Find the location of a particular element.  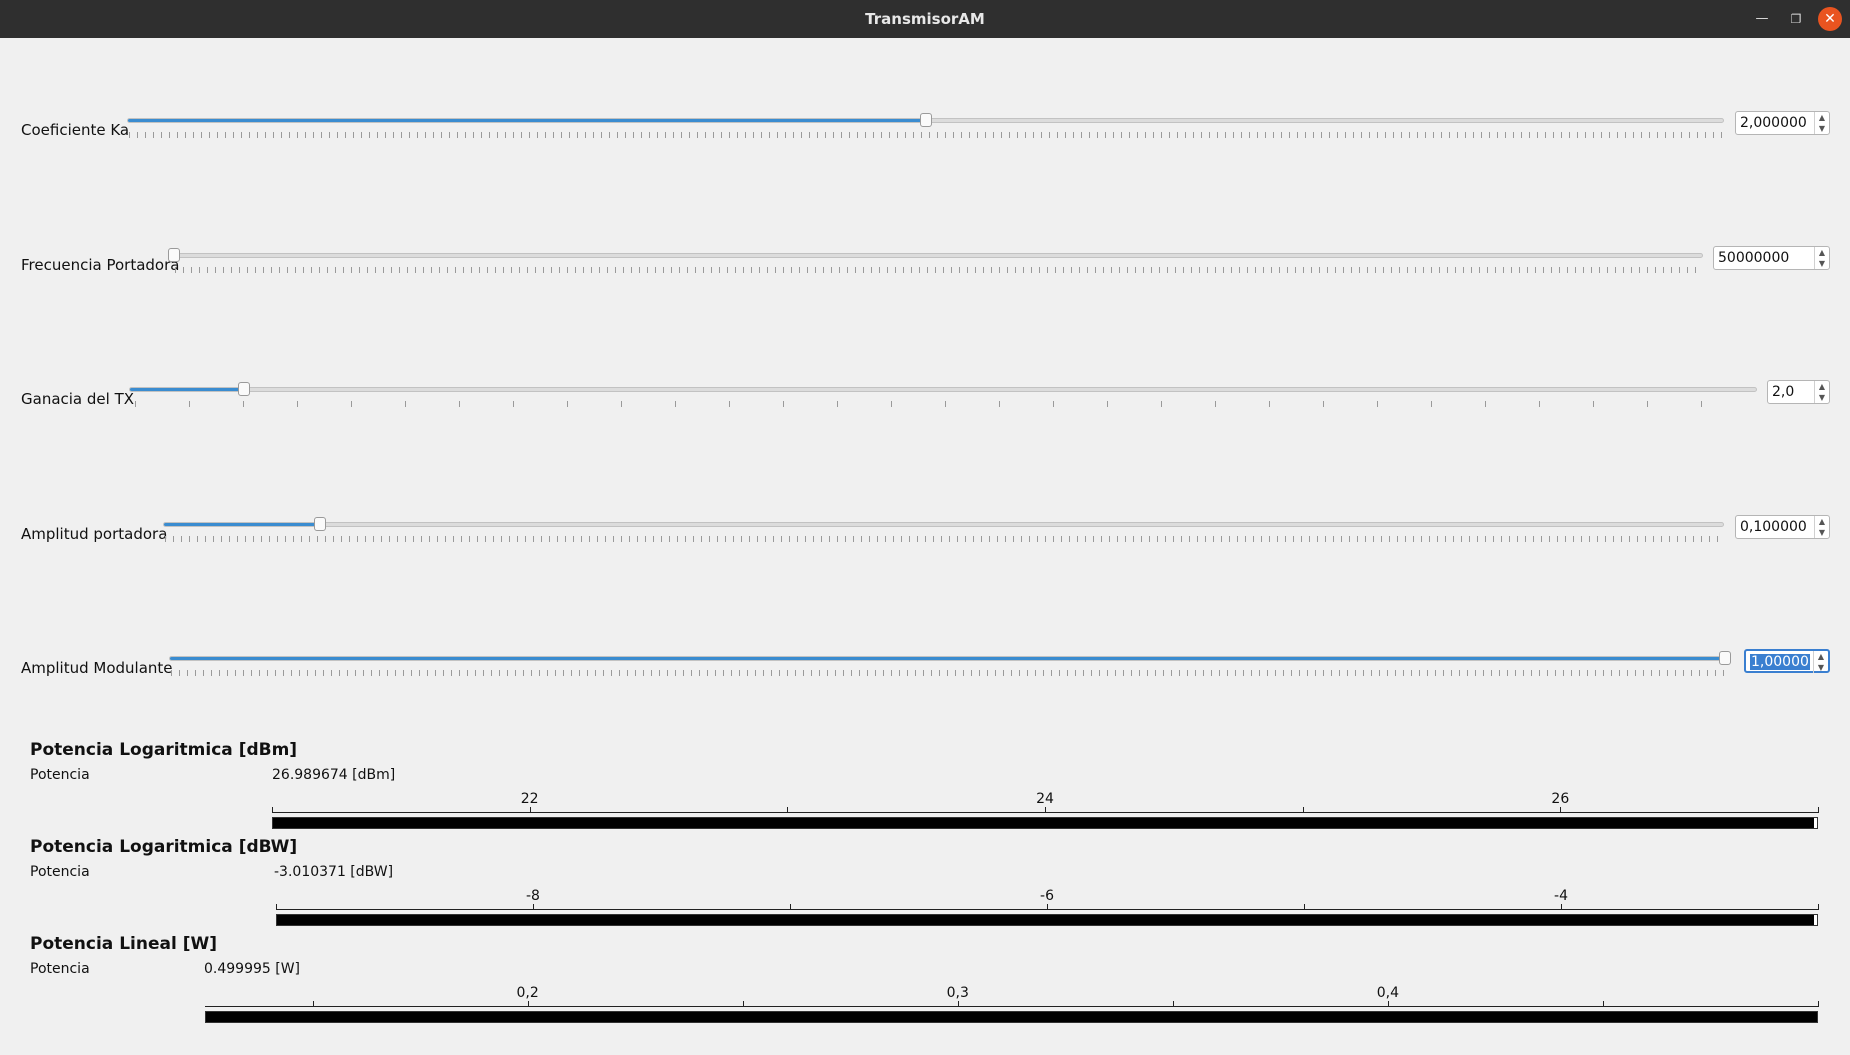

frequency-slider is located at coordinates (935, 255).